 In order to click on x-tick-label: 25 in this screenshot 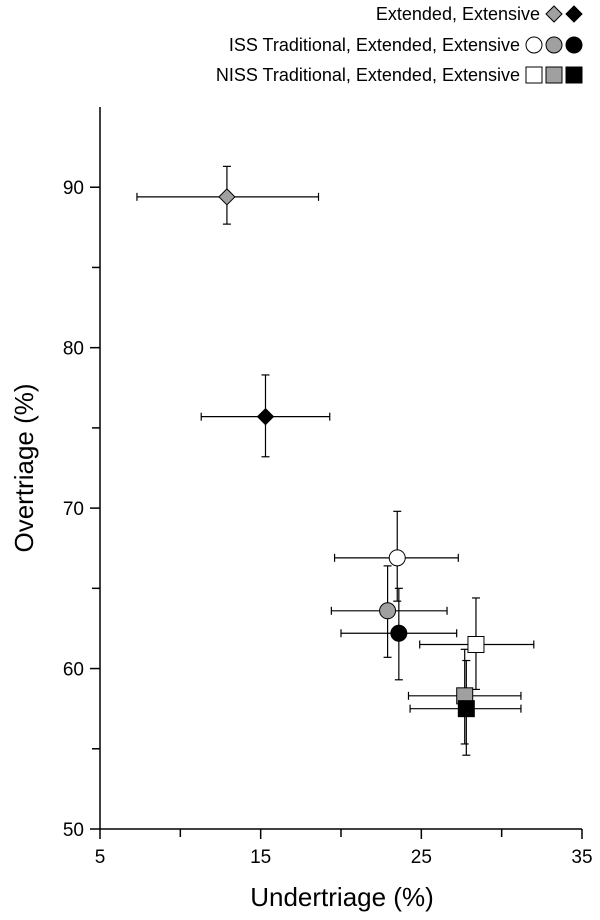, I will do `click(421, 857)`.